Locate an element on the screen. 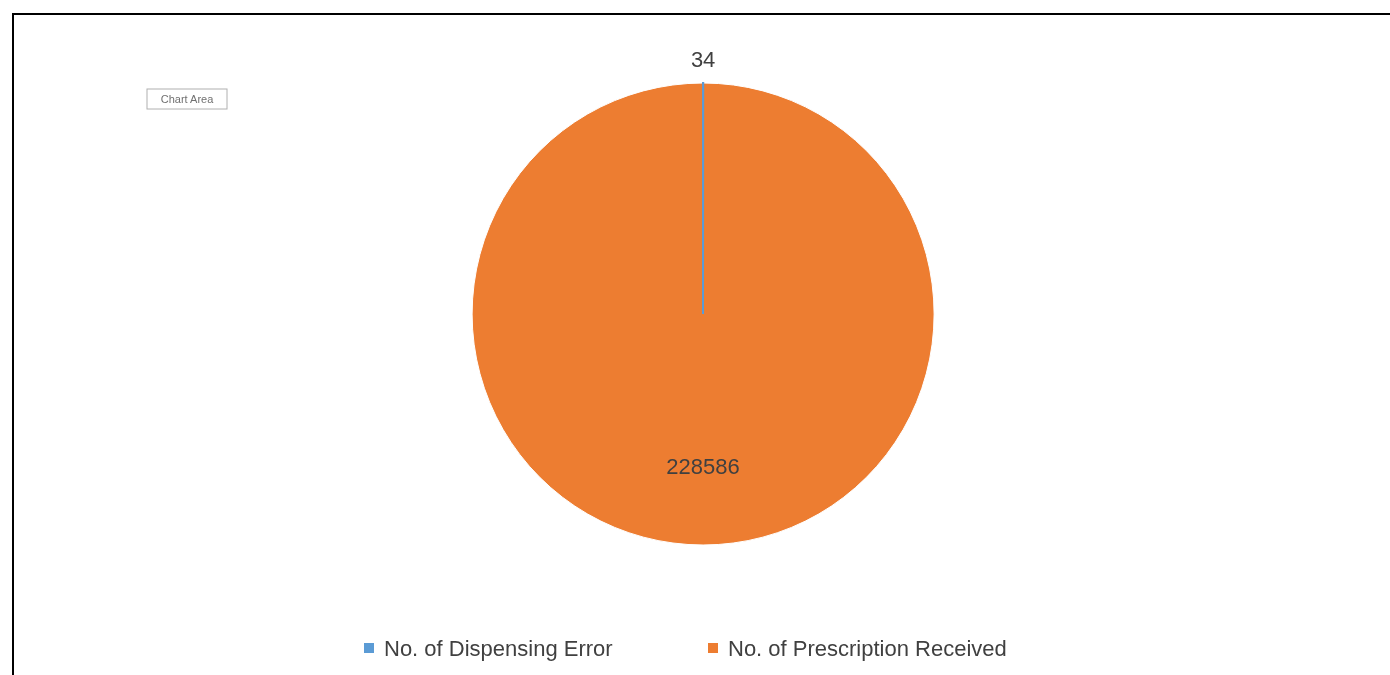 The height and width of the screenshot is (675, 1390). data-label: 228586 is located at coordinates (703, 466).